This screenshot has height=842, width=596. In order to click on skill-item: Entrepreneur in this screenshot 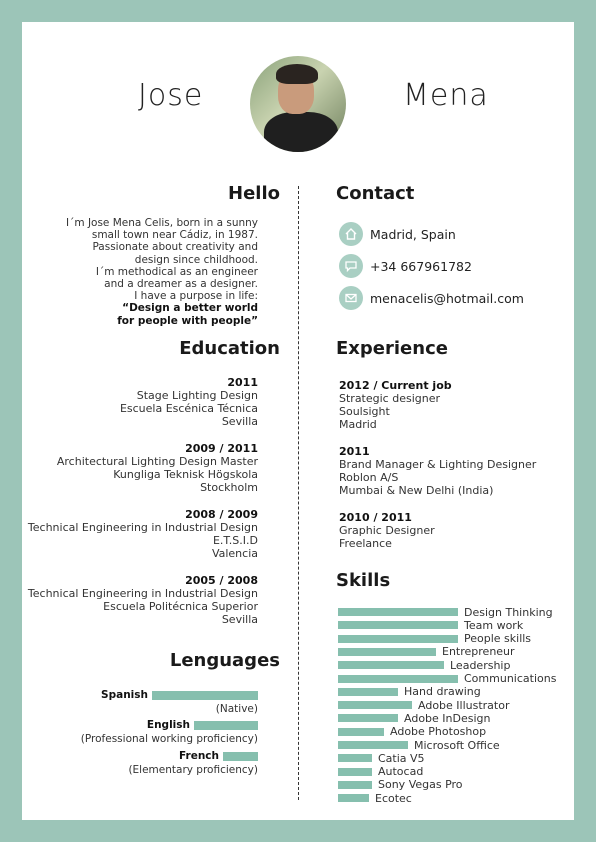, I will do `click(426, 652)`.